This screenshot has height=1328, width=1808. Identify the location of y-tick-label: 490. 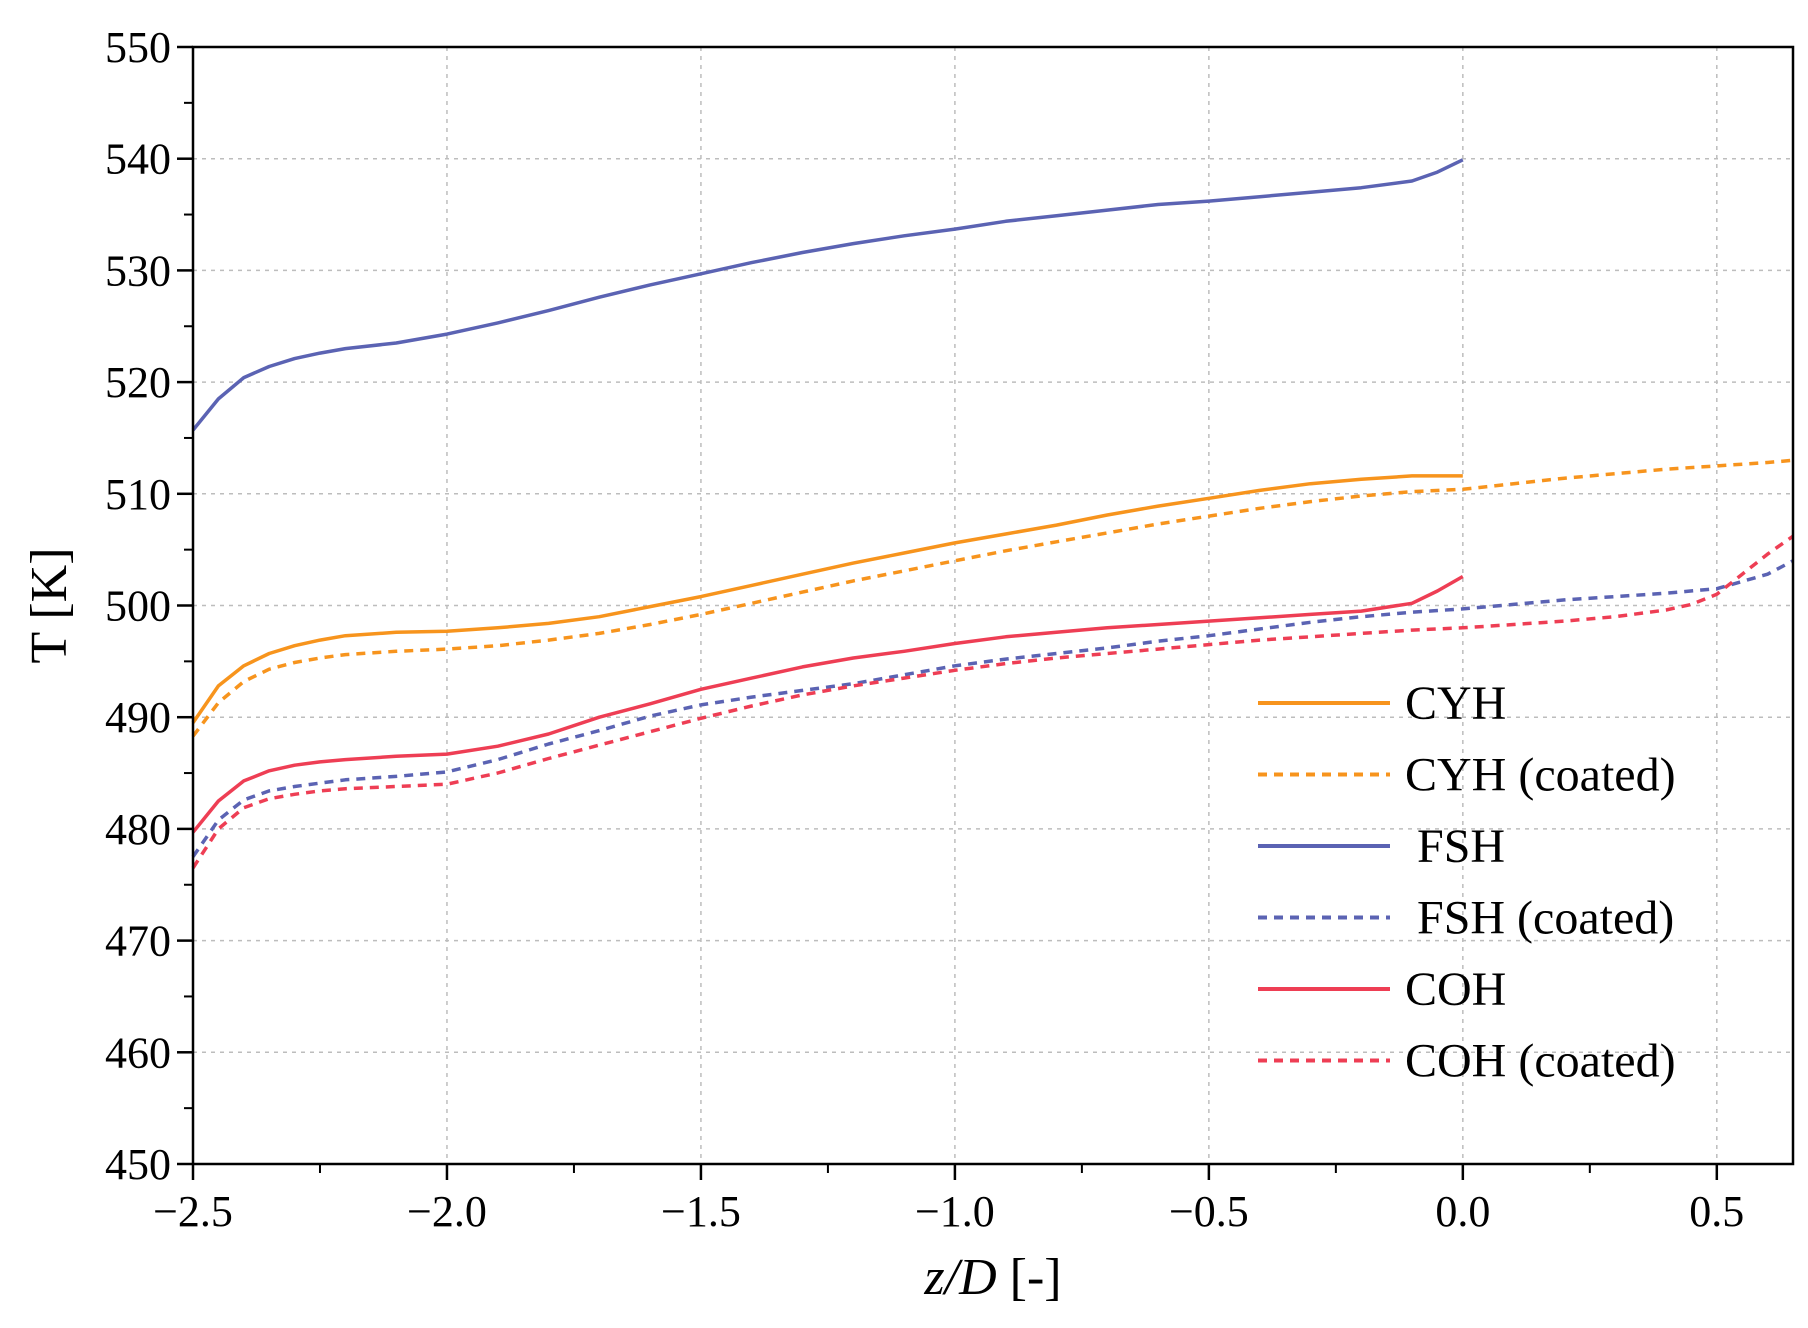
(138, 717).